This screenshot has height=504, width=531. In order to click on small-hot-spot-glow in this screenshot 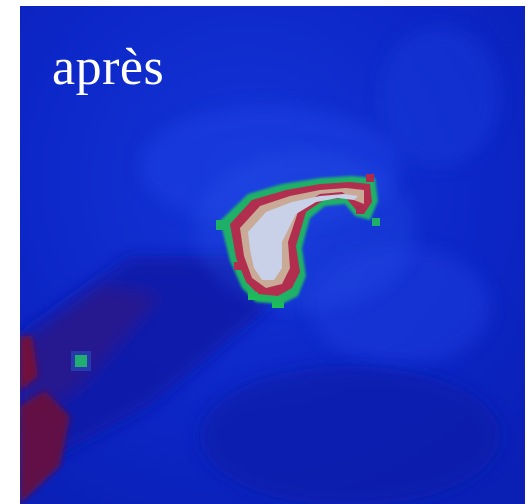, I will do `click(81, 361)`.